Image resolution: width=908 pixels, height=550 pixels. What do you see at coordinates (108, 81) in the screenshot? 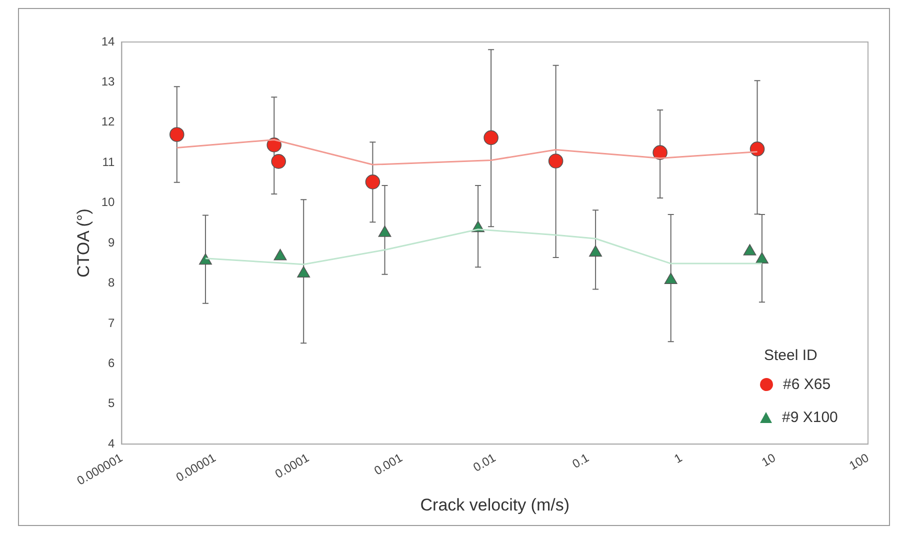
I see `y-tick-label: 13` at bounding box center [108, 81].